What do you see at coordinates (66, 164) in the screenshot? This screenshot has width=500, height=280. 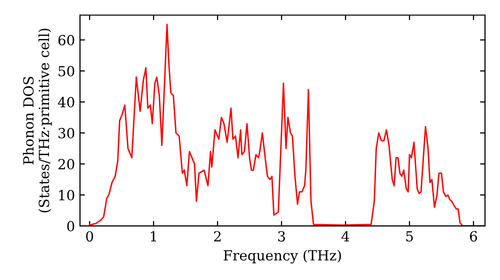 I see `y-tick-label: 20` at bounding box center [66, 164].